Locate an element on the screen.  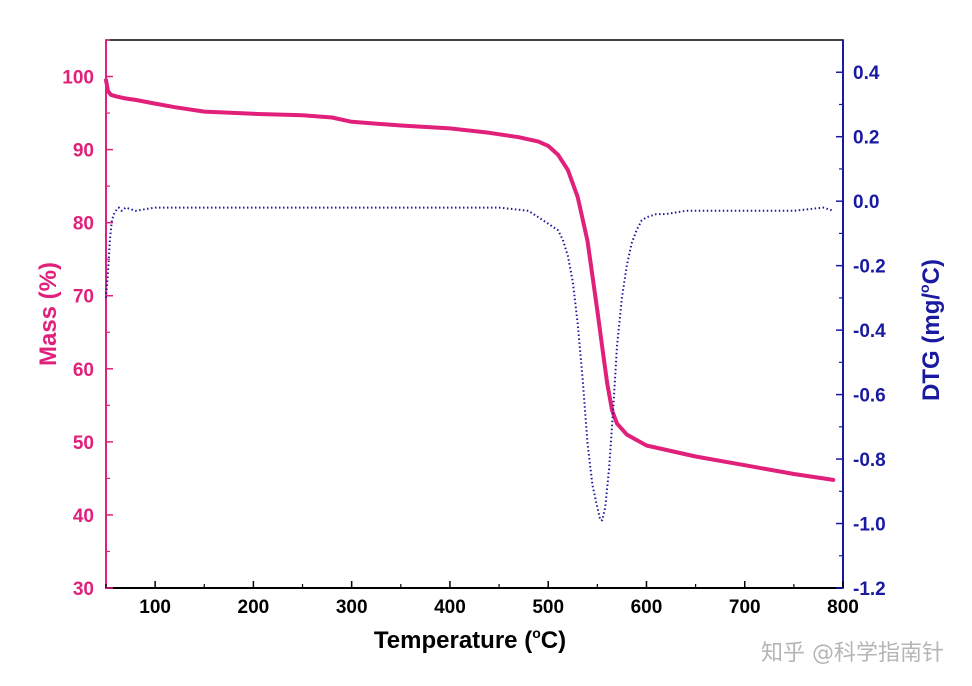
y-axis-left-title: Mass (%) is located at coordinates (48, 314).